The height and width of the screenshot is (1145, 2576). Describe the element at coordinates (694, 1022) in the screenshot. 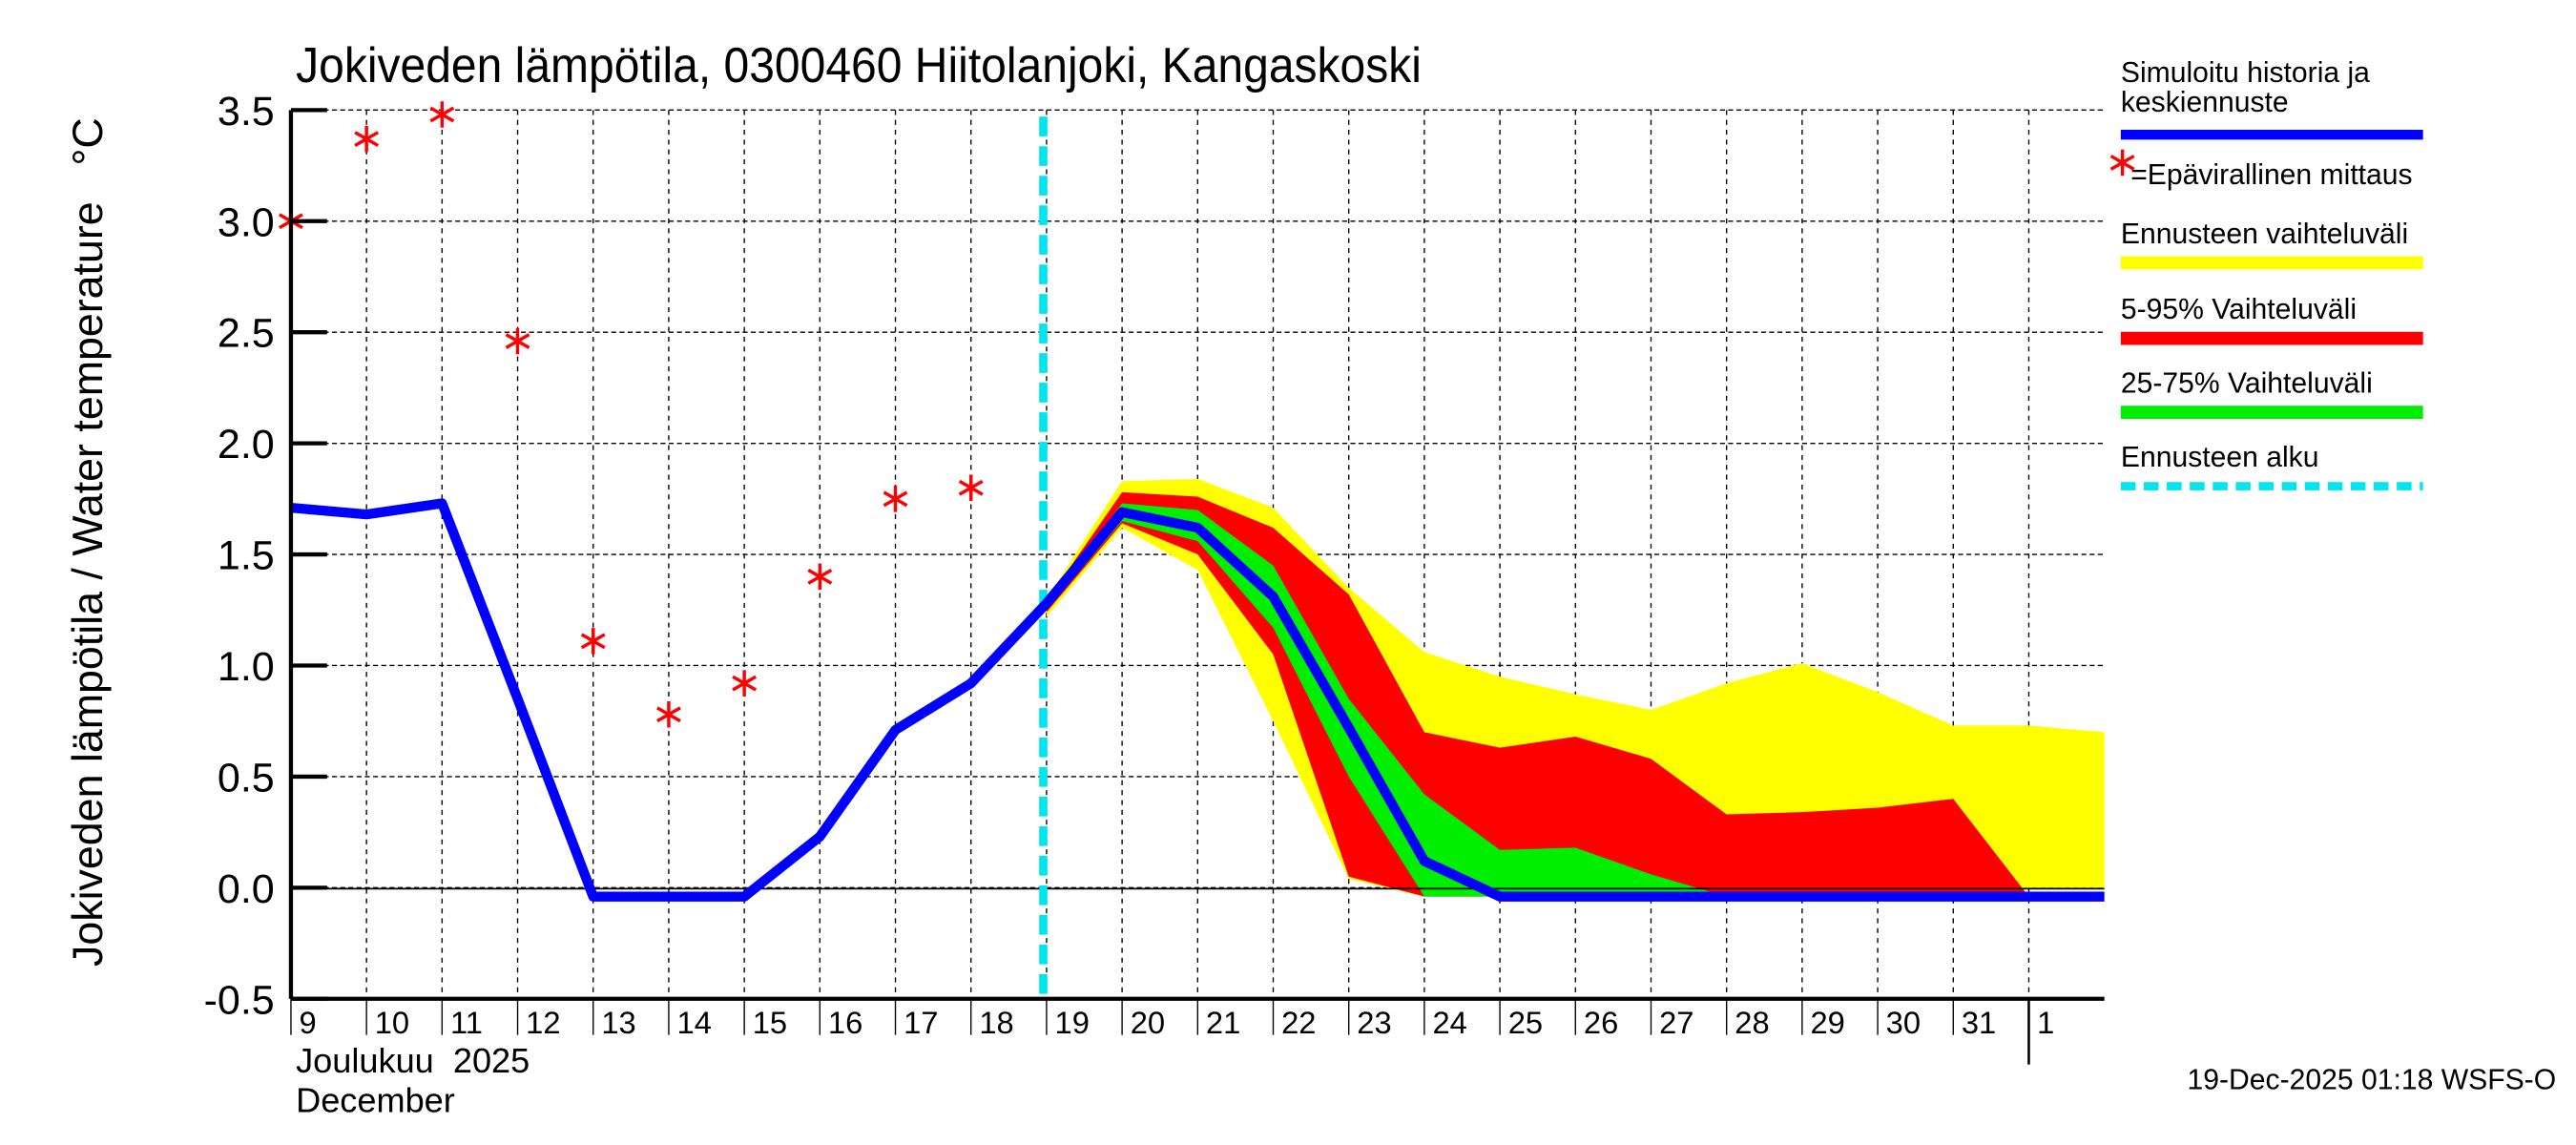

I see `x-tick-label: 14` at that location.